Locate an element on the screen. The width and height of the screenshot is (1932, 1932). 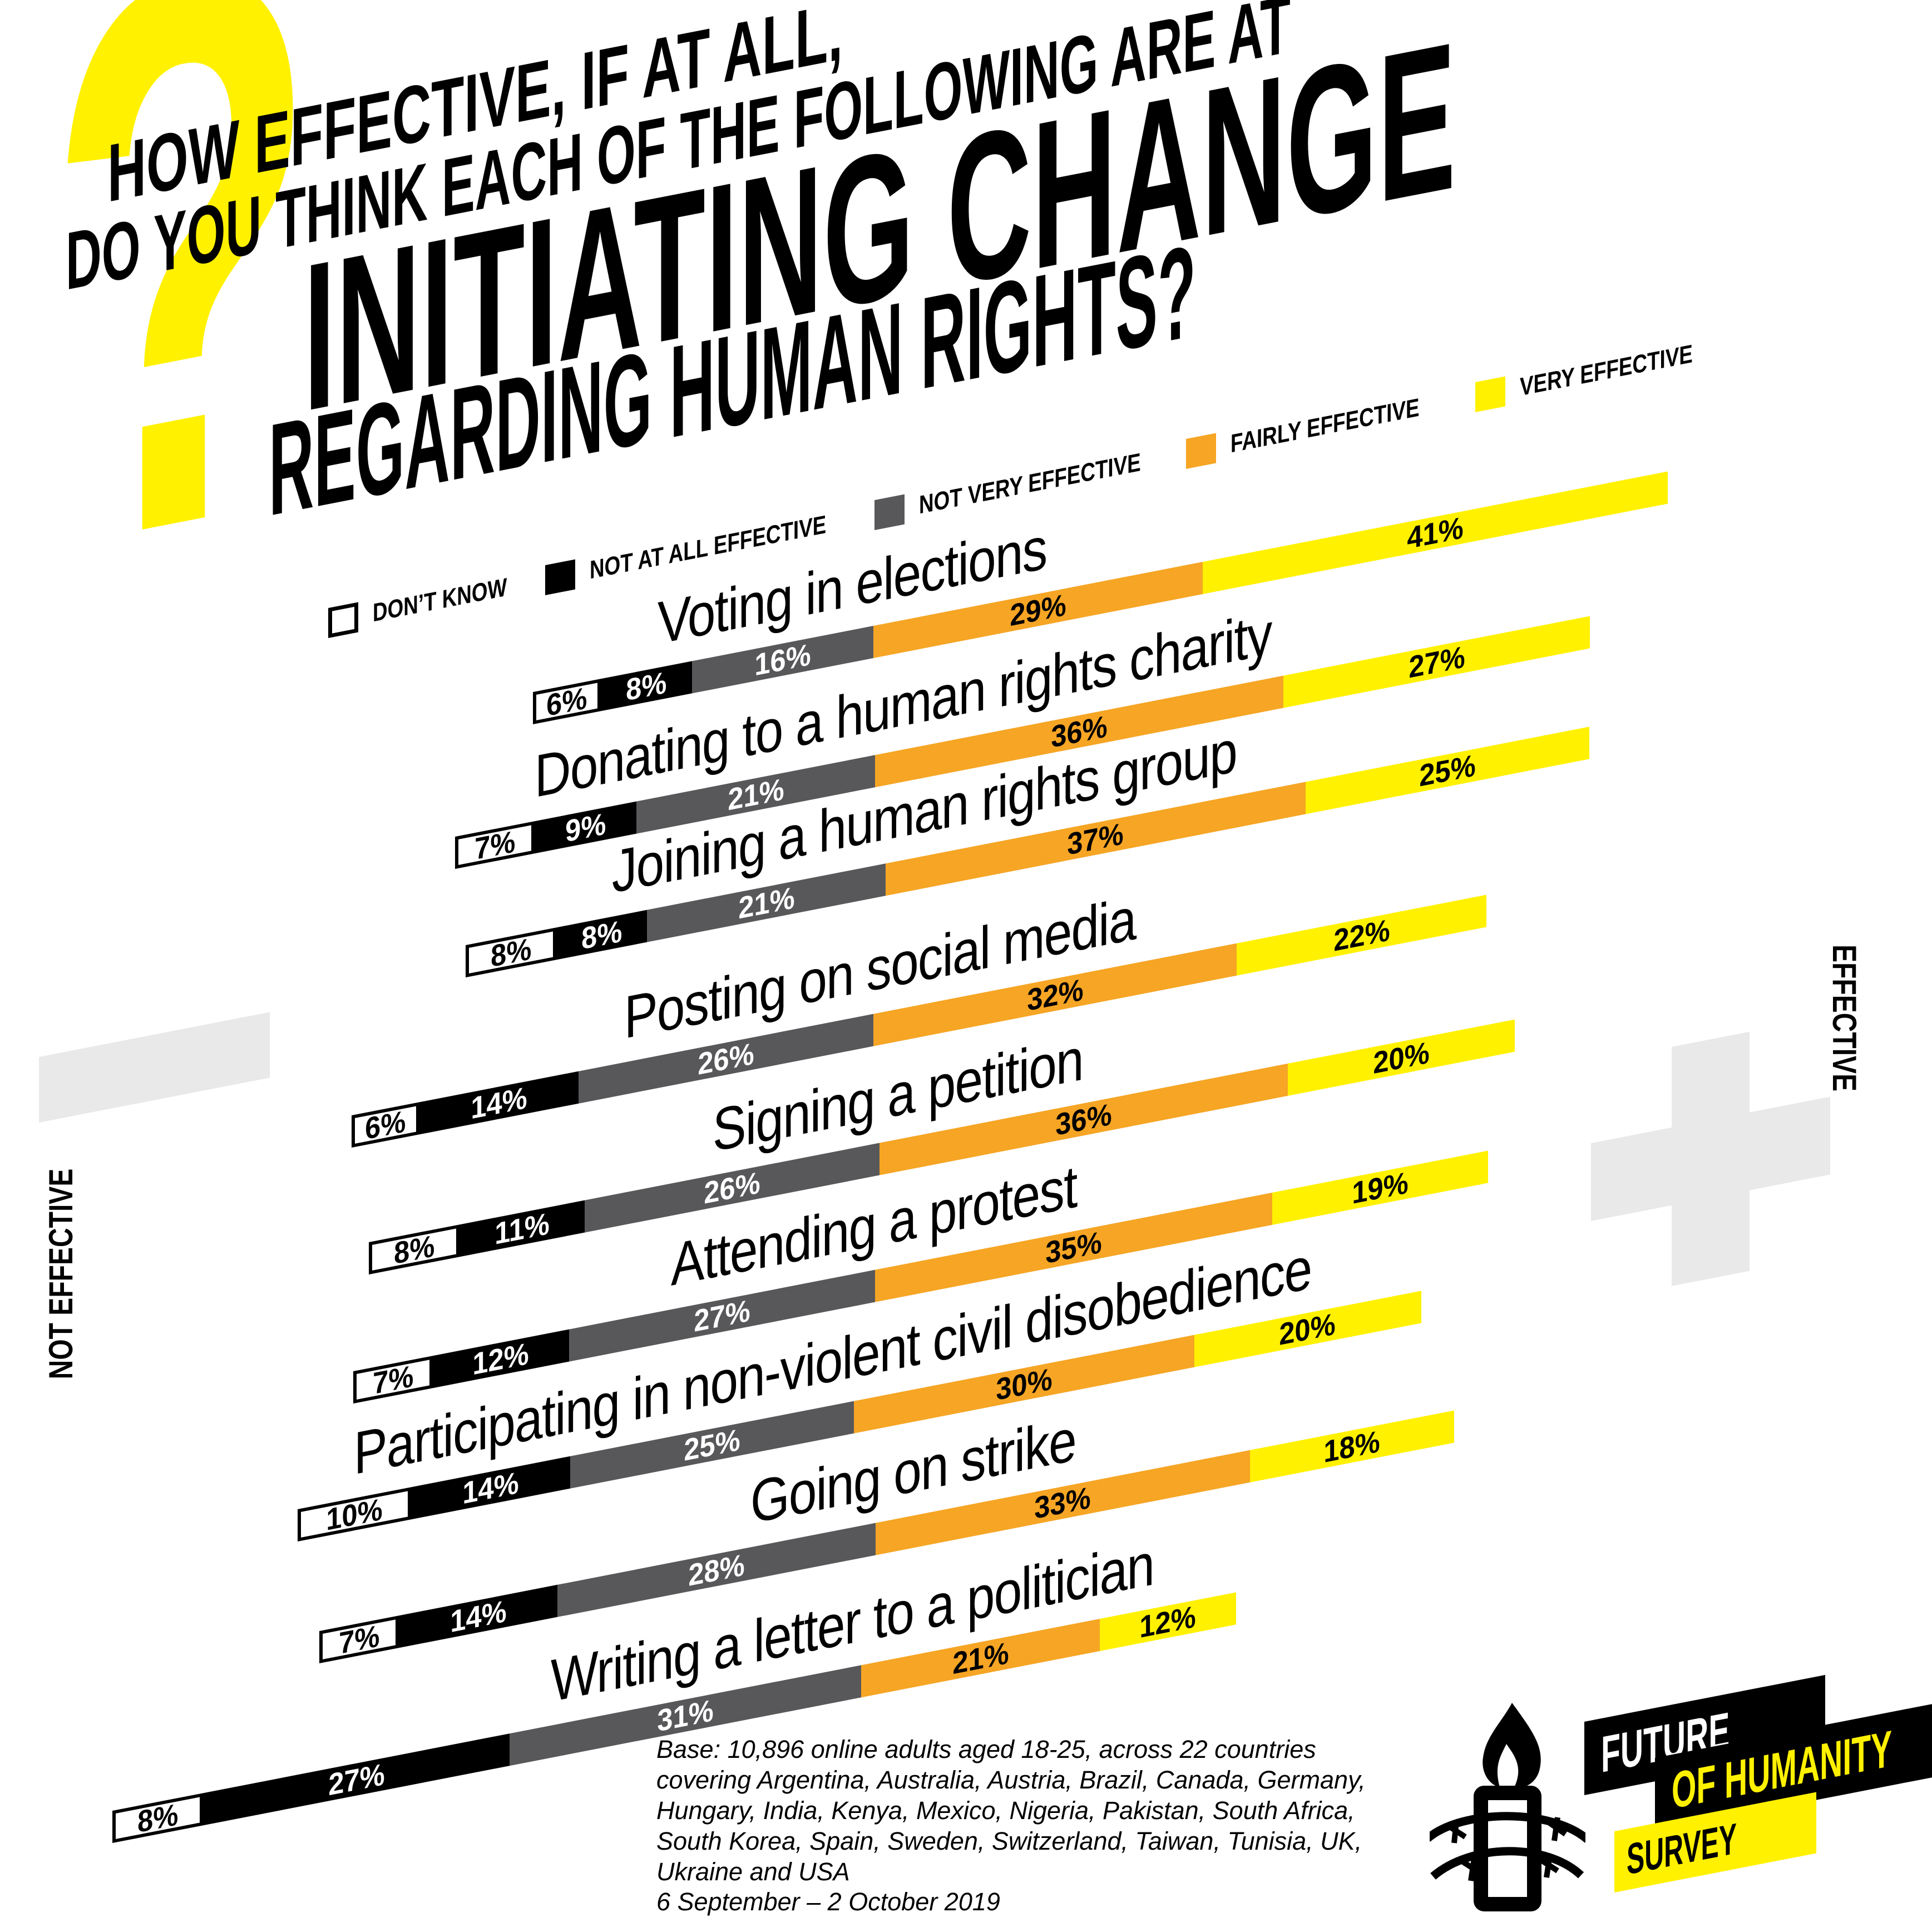
logo-text-survey: SURVEY is located at coordinates (1682, 1849).